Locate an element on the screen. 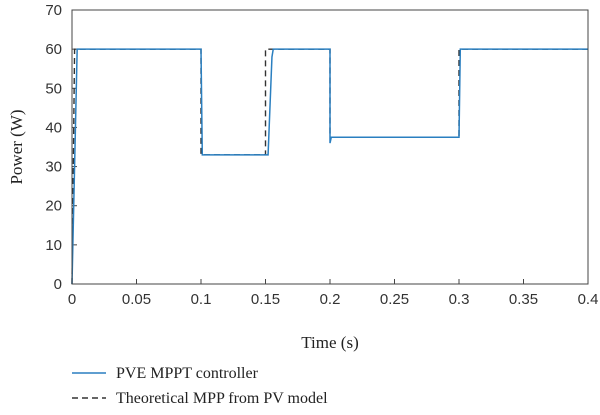  y-tick-label: 40 is located at coordinates (53, 127).